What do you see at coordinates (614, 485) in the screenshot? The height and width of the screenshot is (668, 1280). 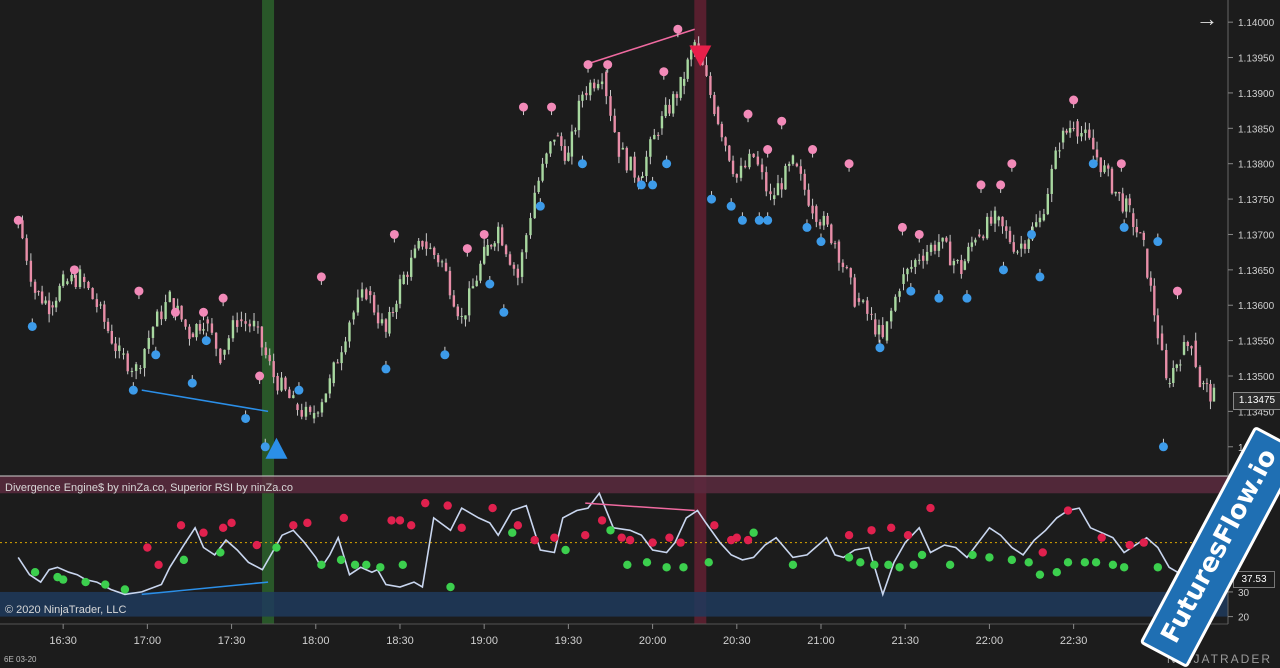 I see `rsi-zone-overbought` at bounding box center [614, 485].